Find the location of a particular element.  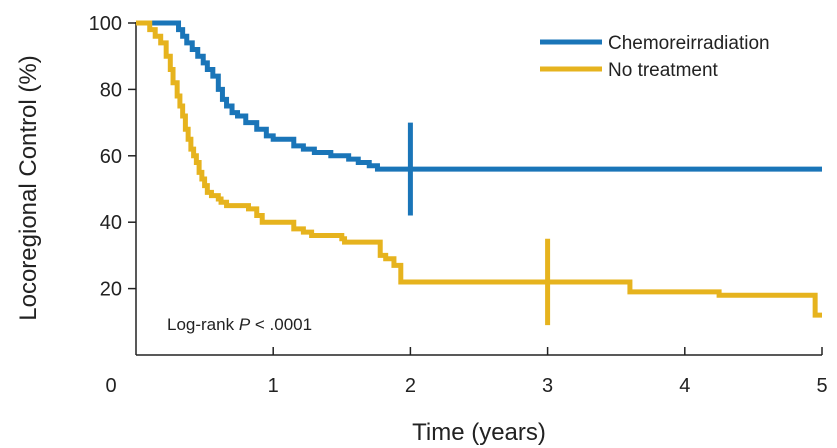

x-axis-title: Time (years) is located at coordinates (479, 432).